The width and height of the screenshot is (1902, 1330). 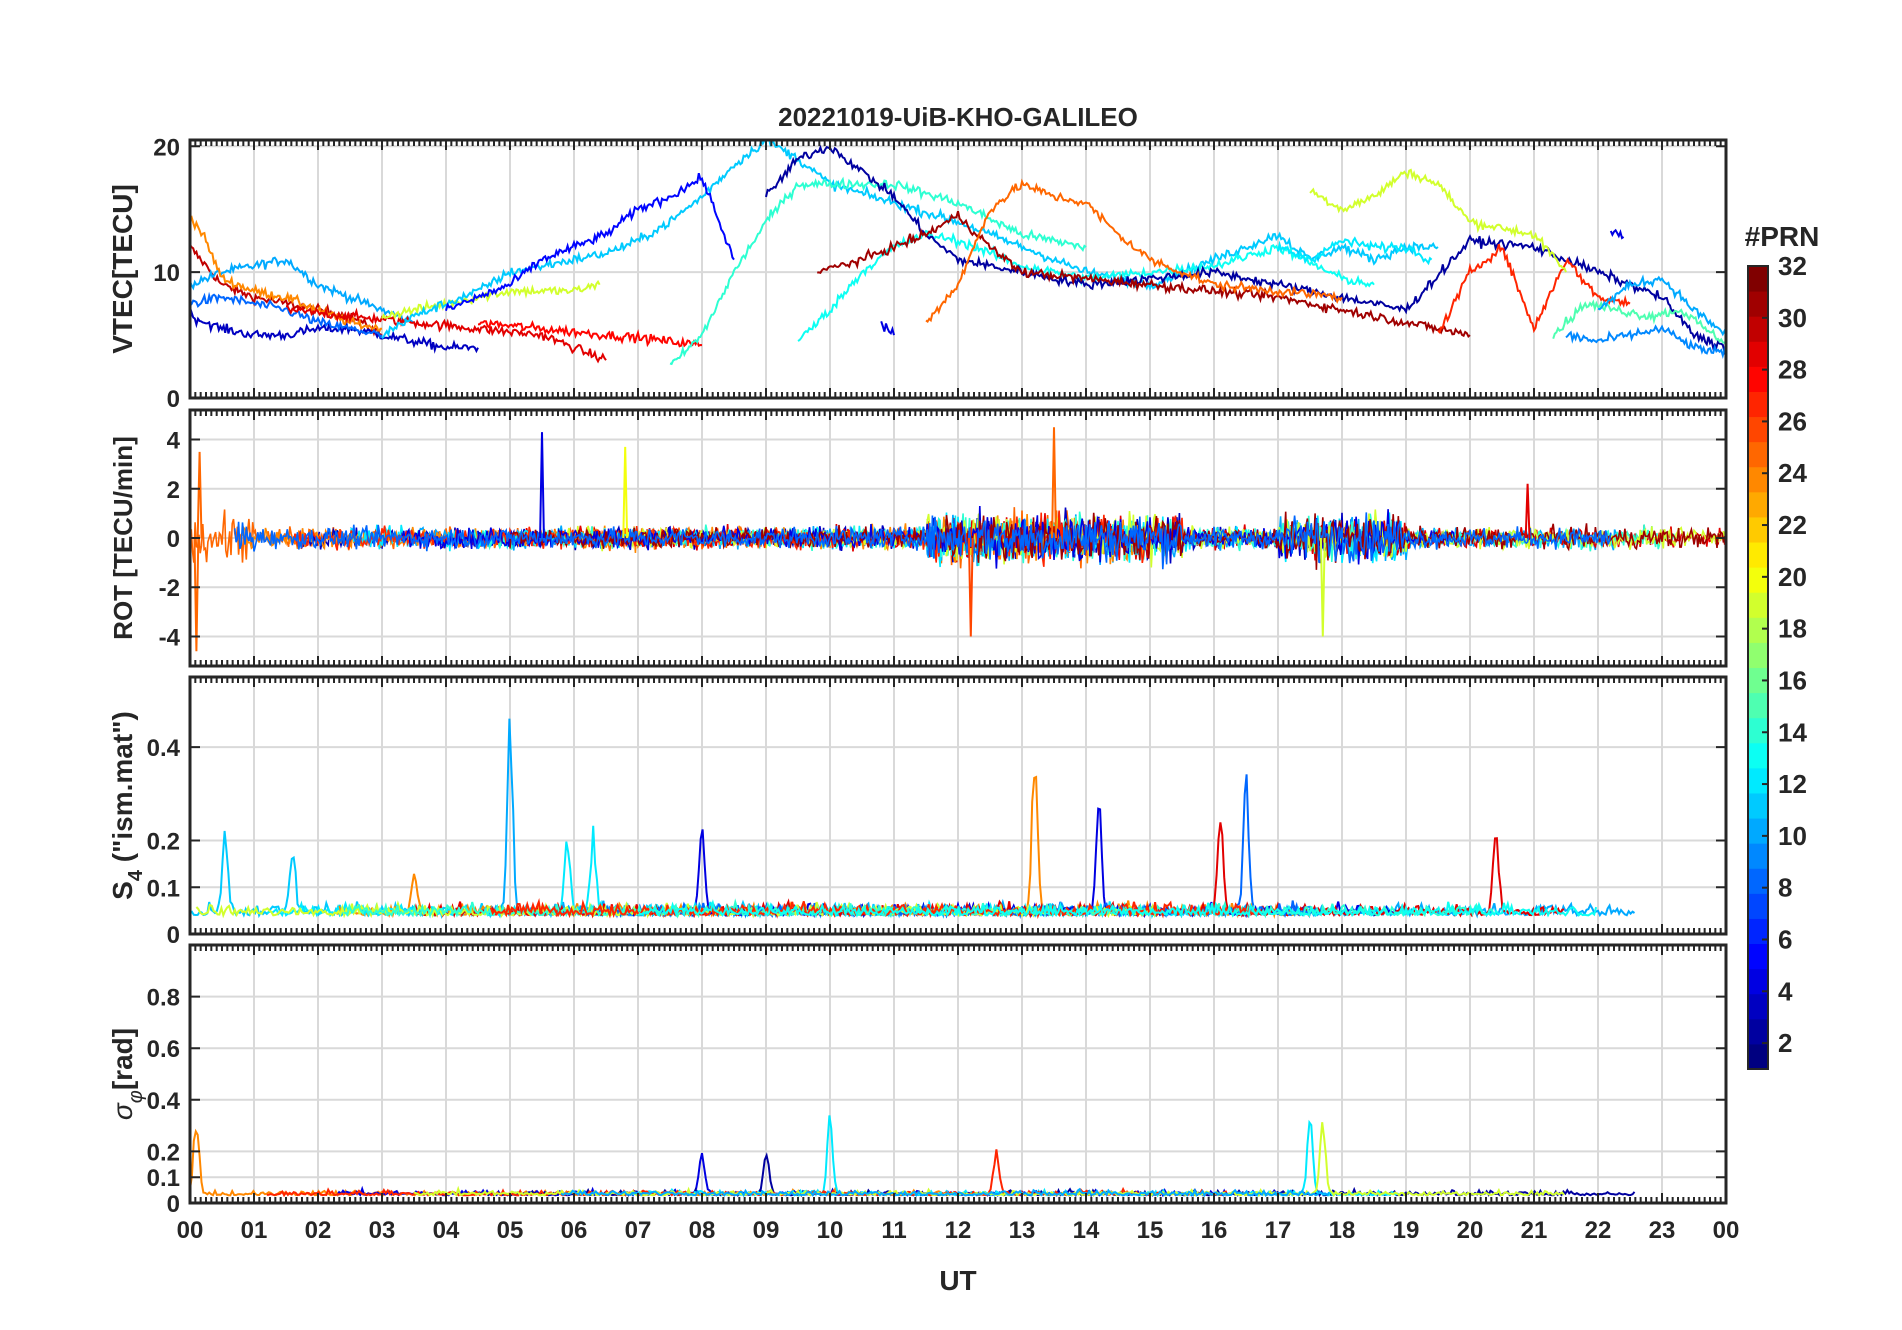 I want to click on y-axis-label-sigma: σφ[rad], so click(x=127, y=1074).